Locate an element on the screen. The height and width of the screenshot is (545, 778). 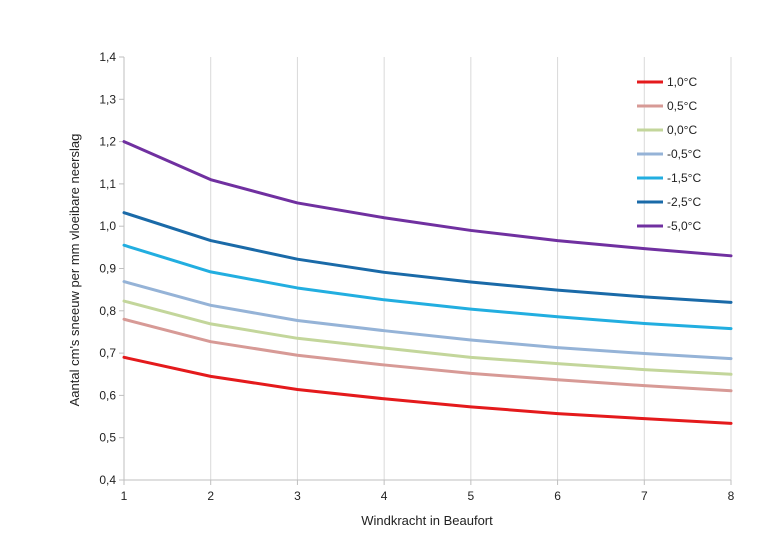
x-tick-label: 3 is located at coordinates (297, 496).